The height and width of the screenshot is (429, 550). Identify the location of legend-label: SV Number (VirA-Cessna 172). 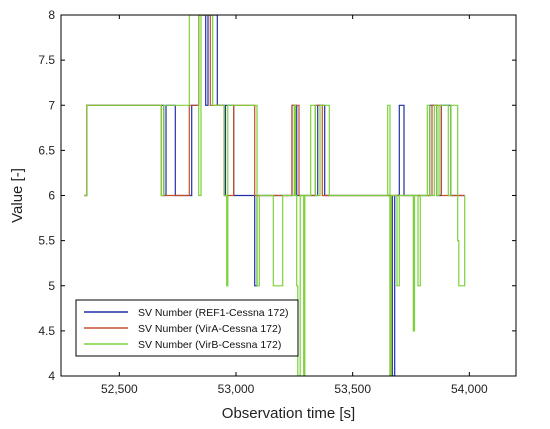
(209, 329).